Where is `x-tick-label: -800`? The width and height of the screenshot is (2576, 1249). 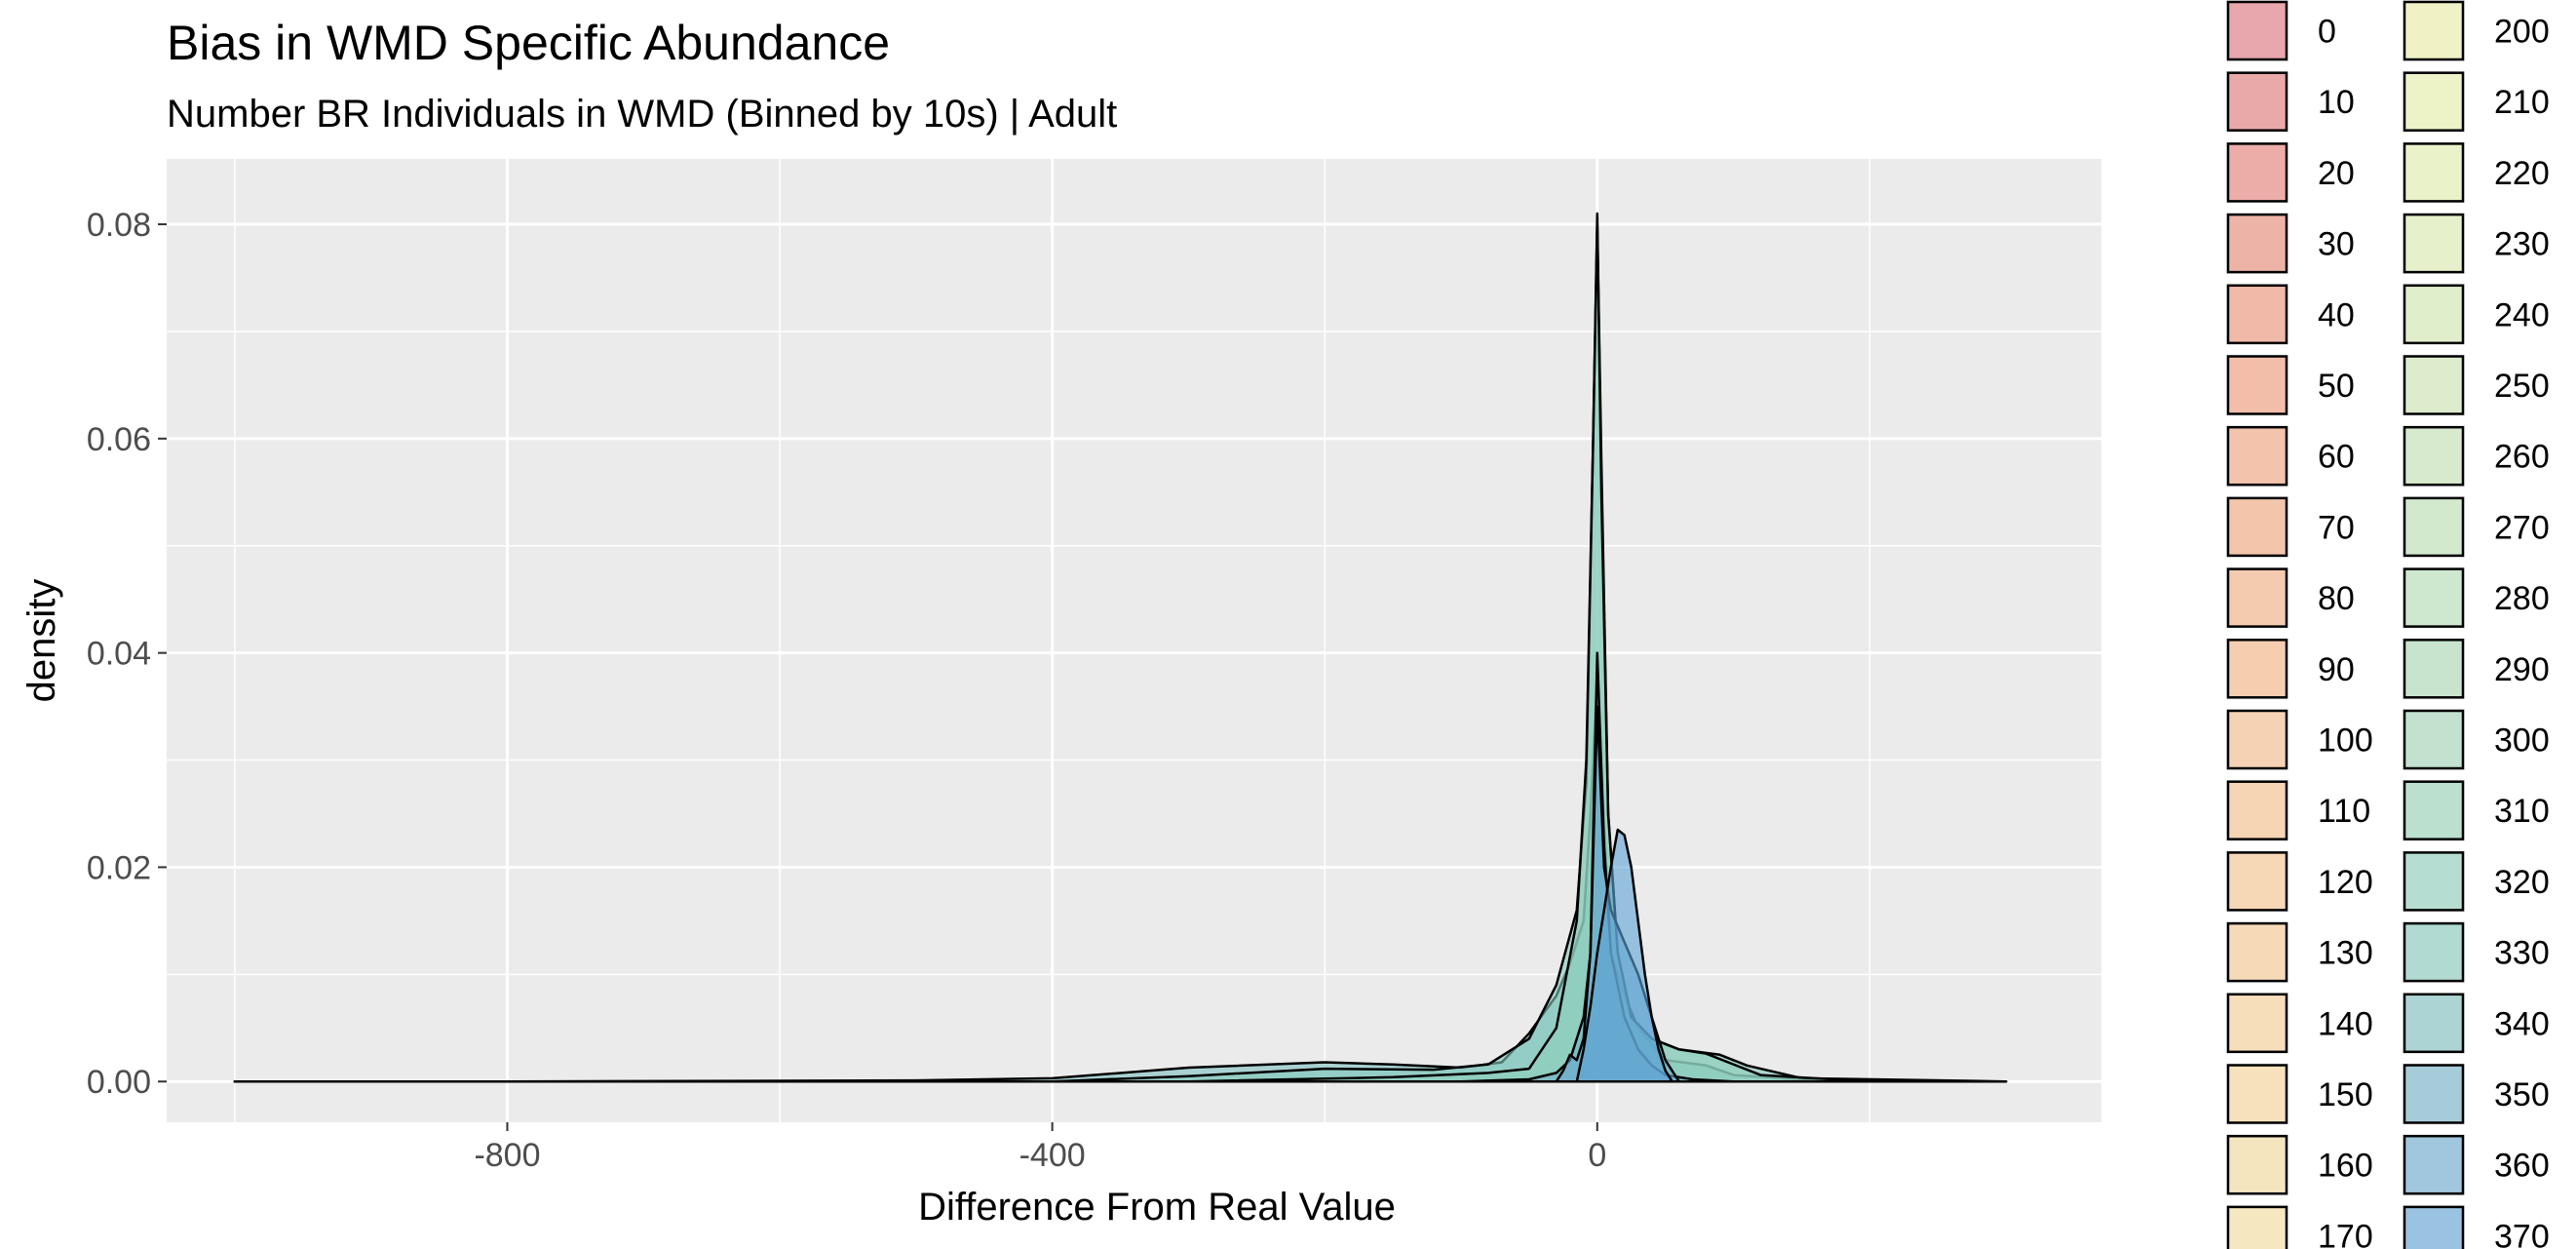
x-tick-label: -800 is located at coordinates (507, 1155).